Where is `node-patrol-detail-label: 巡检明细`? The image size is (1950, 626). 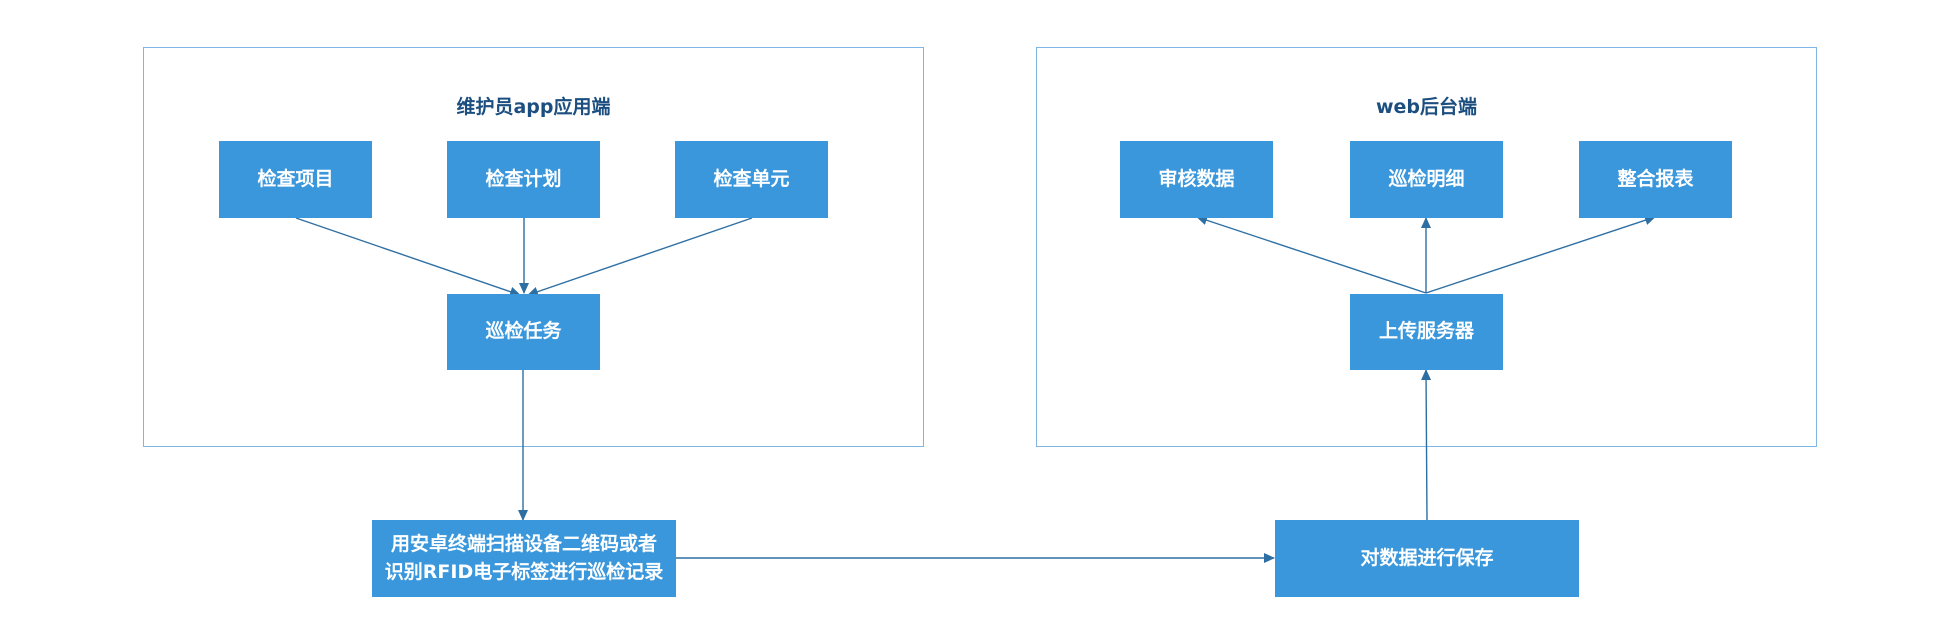 node-patrol-detail-label: 巡检明细 is located at coordinates (1426, 178).